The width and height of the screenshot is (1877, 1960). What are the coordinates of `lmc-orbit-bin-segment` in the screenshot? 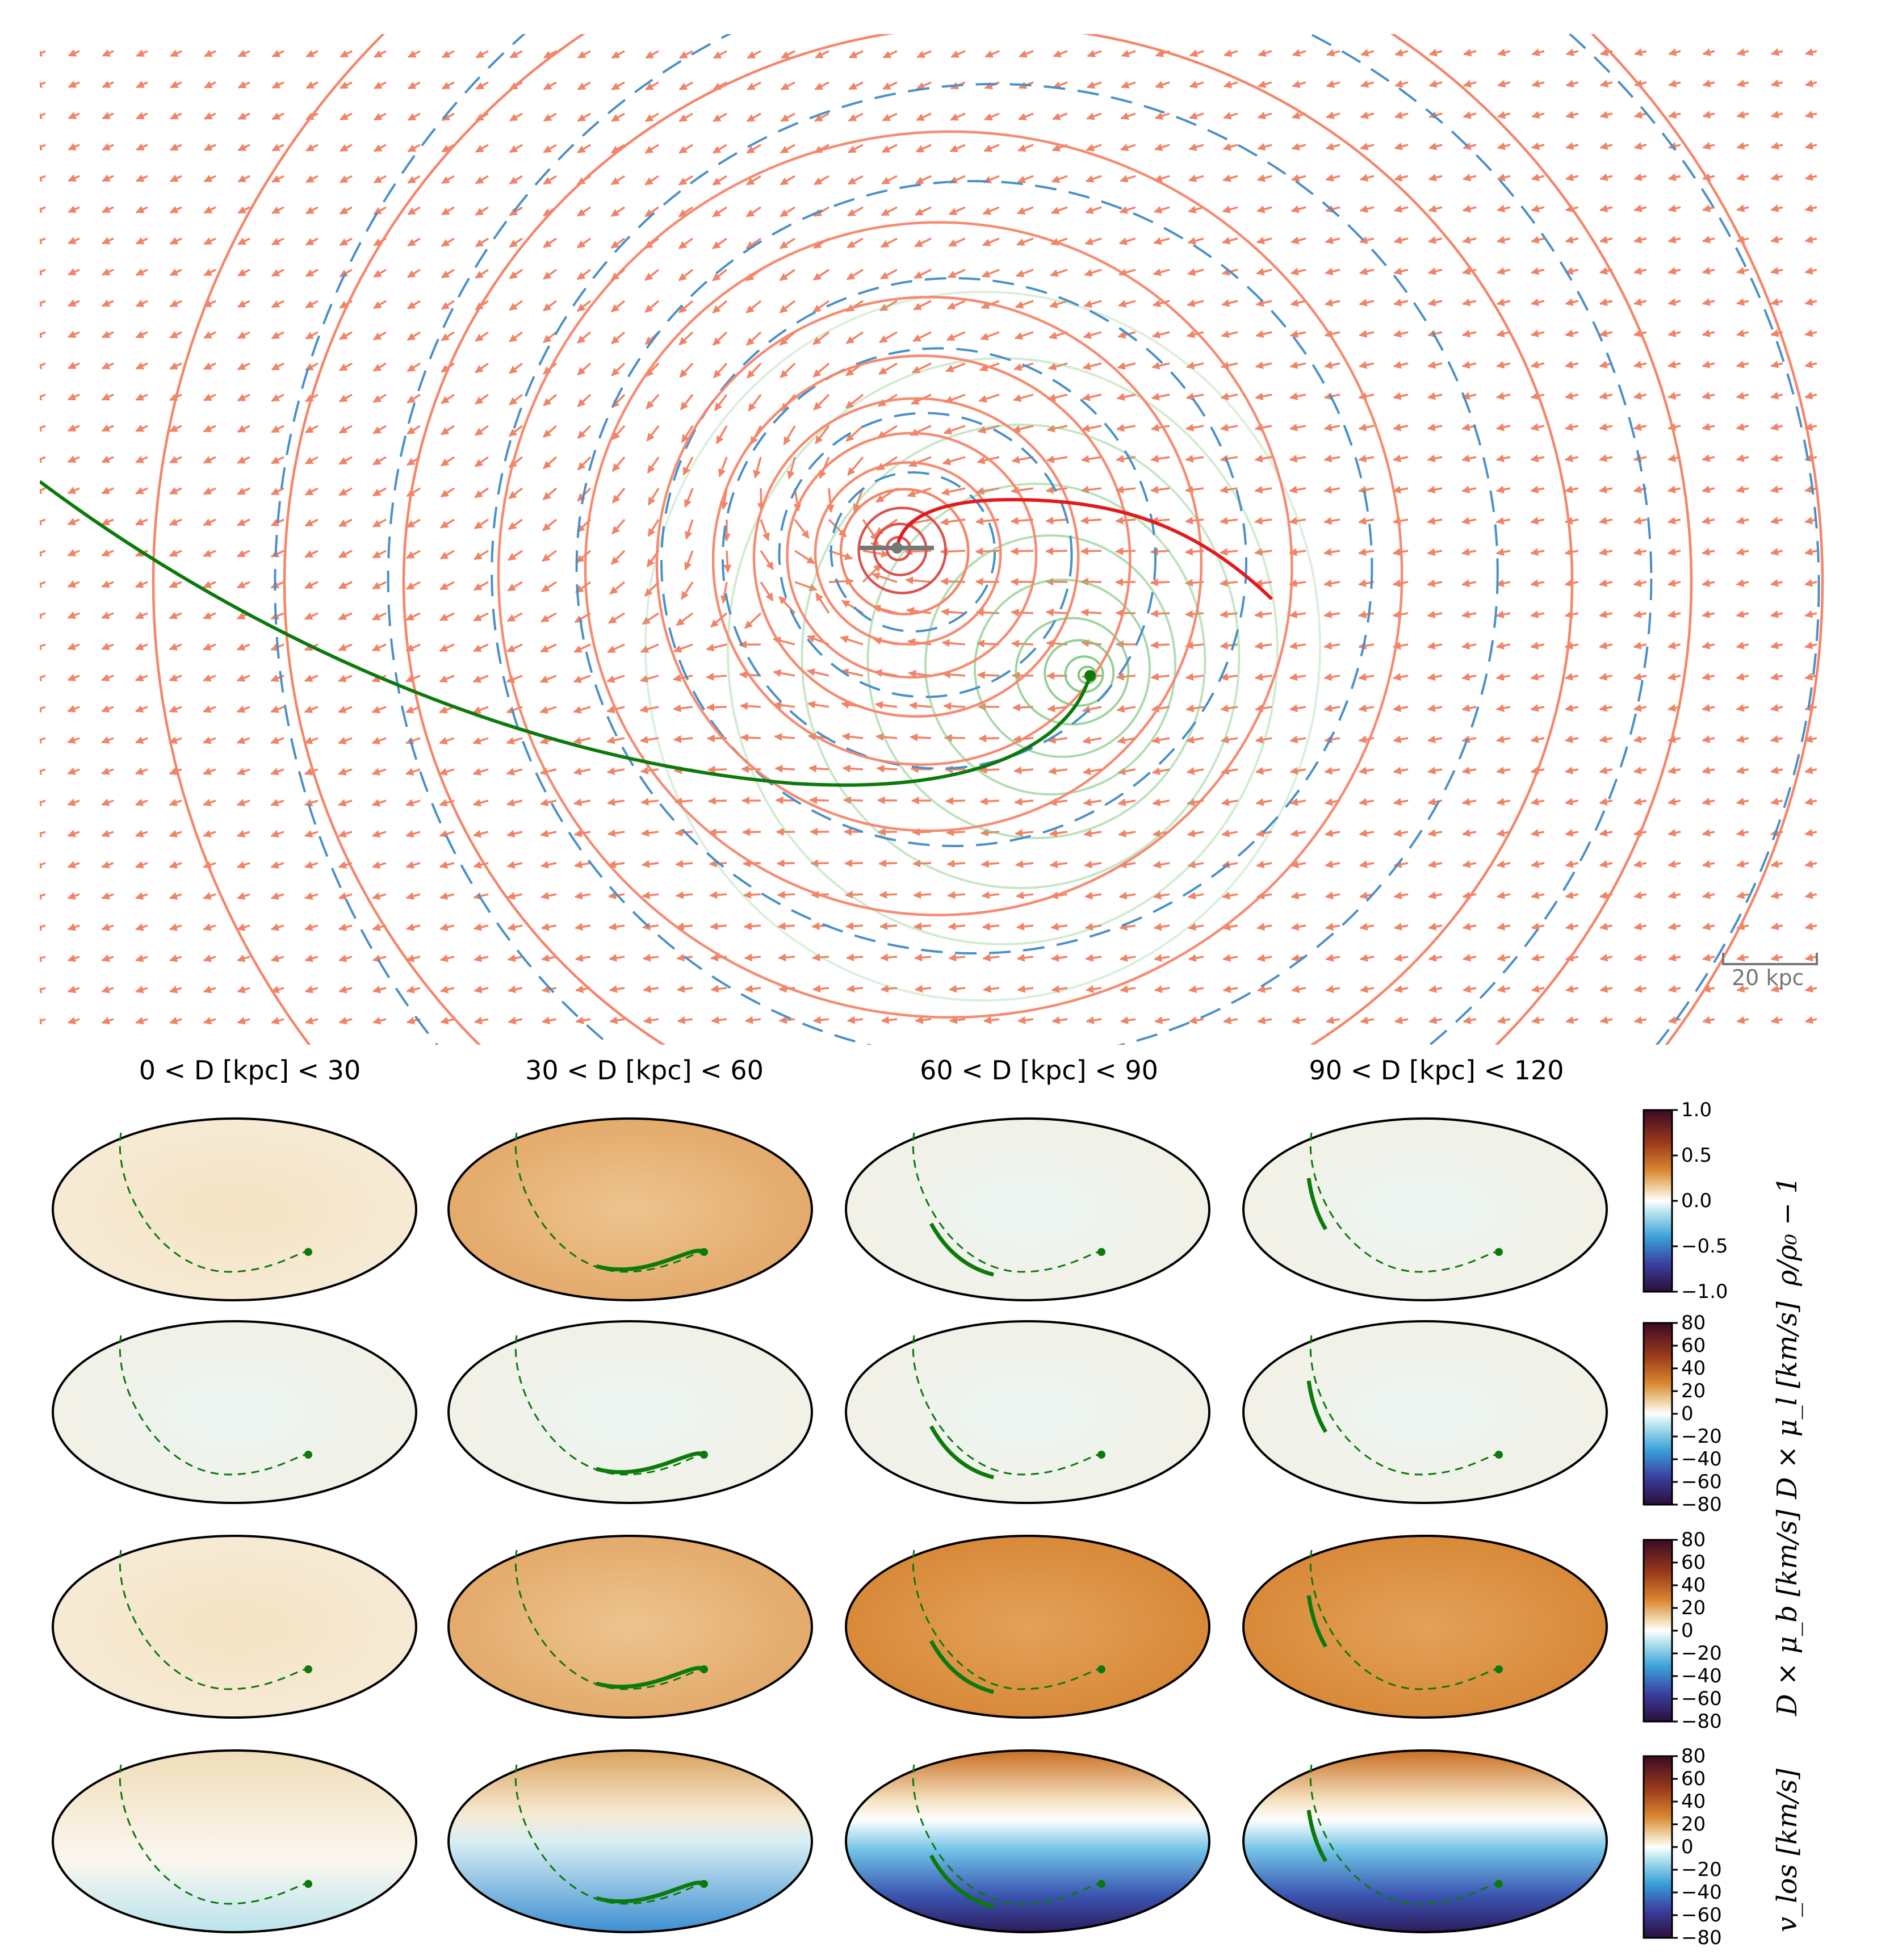 It's located at (961, 1667).